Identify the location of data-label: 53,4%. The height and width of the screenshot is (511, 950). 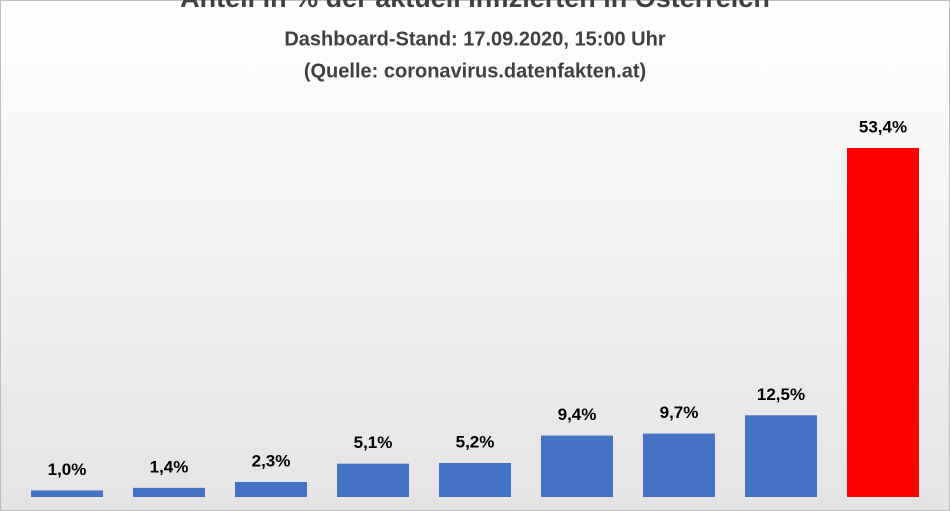
(883, 126).